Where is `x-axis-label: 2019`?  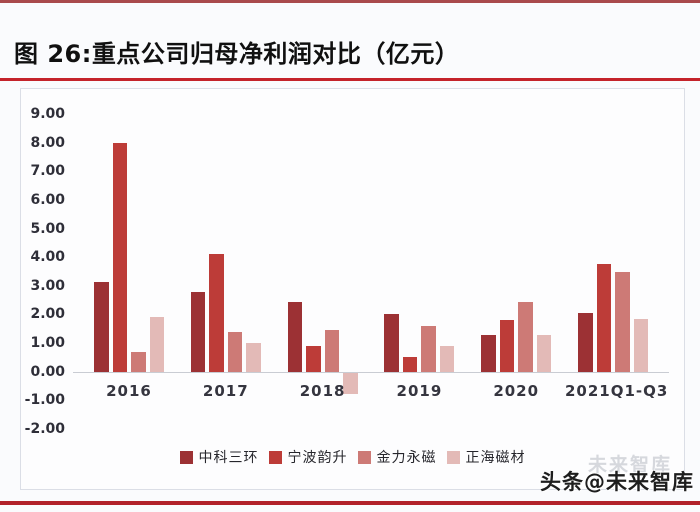
x-axis-label: 2019 is located at coordinates (419, 390).